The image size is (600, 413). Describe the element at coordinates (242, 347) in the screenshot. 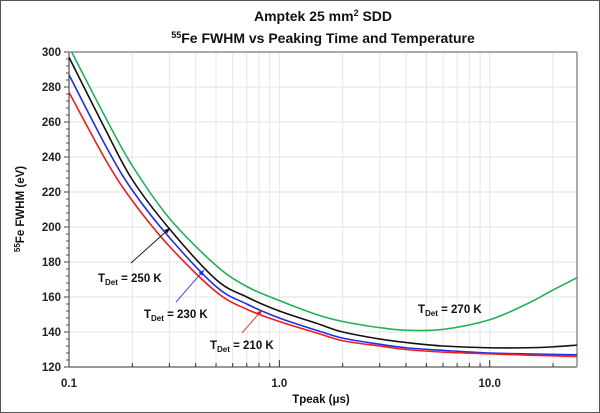

I see `annotation-label: TDet = 210 K` at that location.